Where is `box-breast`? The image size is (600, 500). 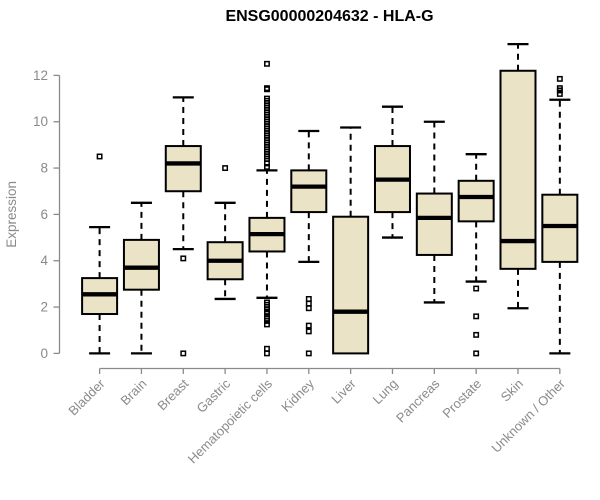 box-breast is located at coordinates (183, 226).